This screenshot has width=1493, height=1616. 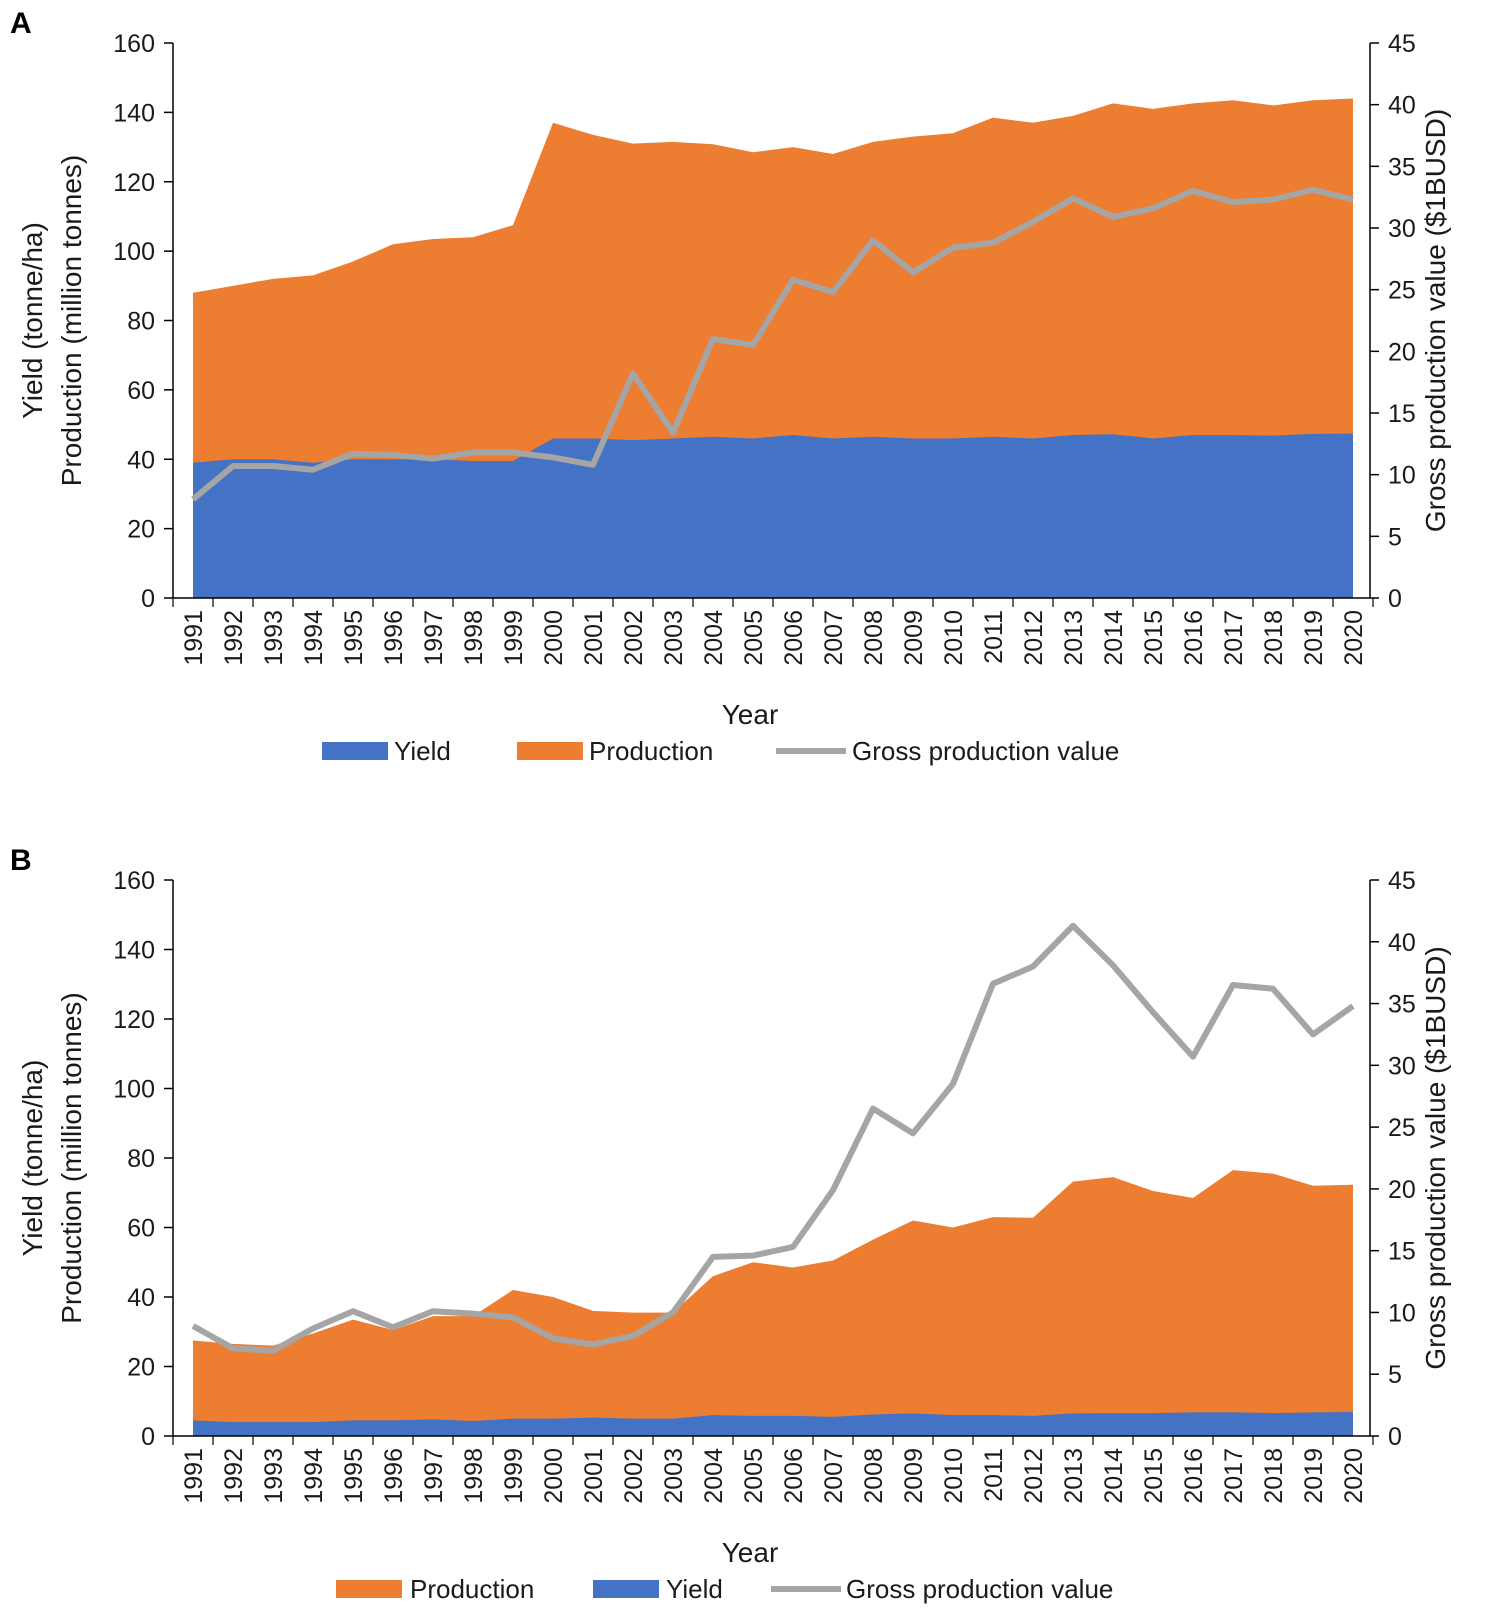 I want to click on y-tick-label: 40, so click(x=141, y=460).